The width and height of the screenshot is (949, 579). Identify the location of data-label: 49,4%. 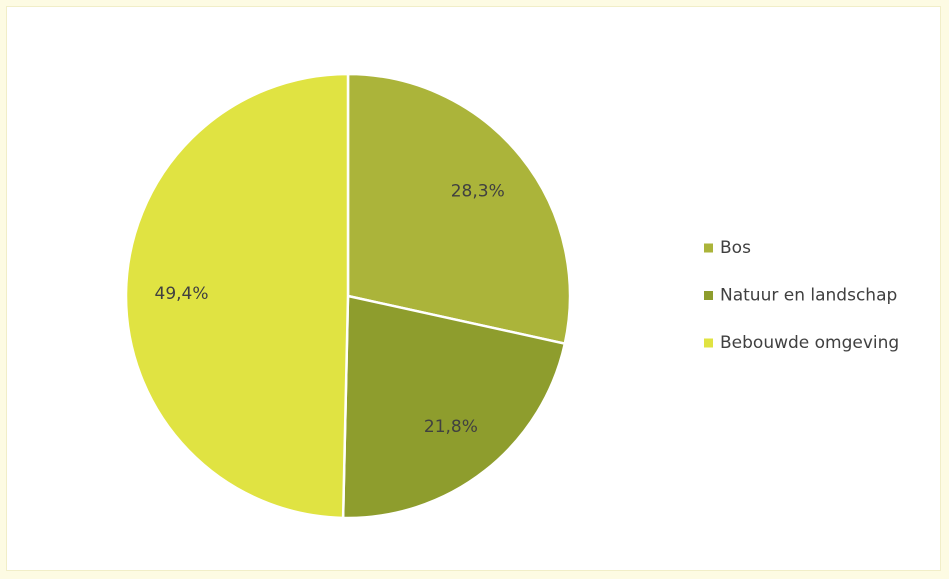
(182, 294).